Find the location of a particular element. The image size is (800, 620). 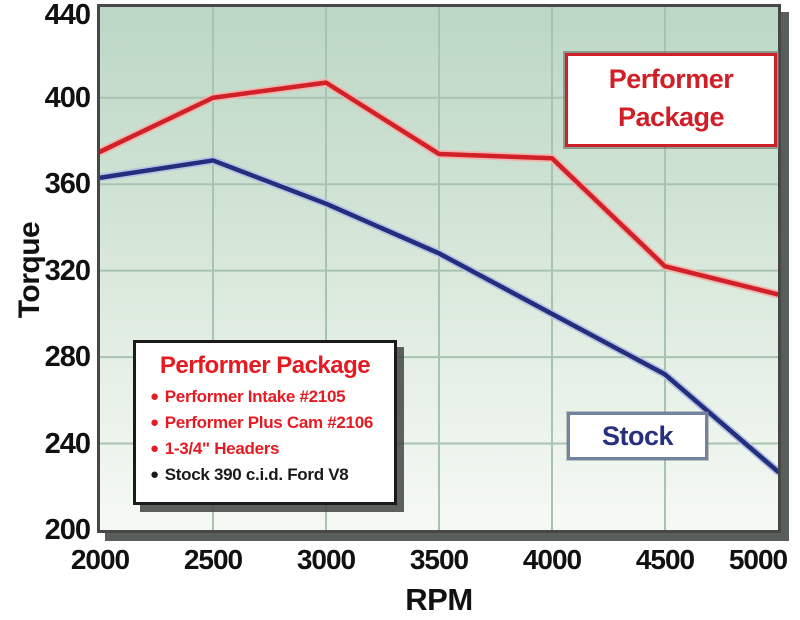

stock-callout: Stock is located at coordinates (637, 436).